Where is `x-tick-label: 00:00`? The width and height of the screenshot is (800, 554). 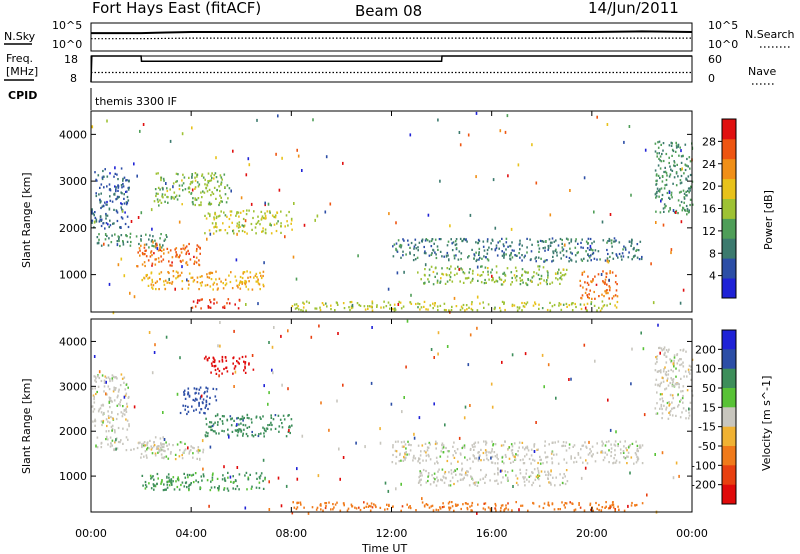
x-tick-label: 00:00 is located at coordinates (692, 533).